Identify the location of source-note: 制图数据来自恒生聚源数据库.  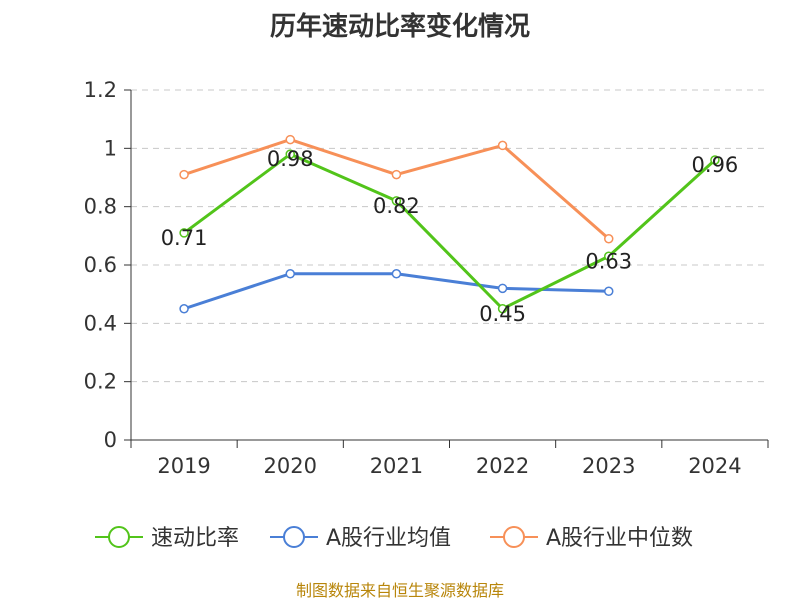
(399, 590).